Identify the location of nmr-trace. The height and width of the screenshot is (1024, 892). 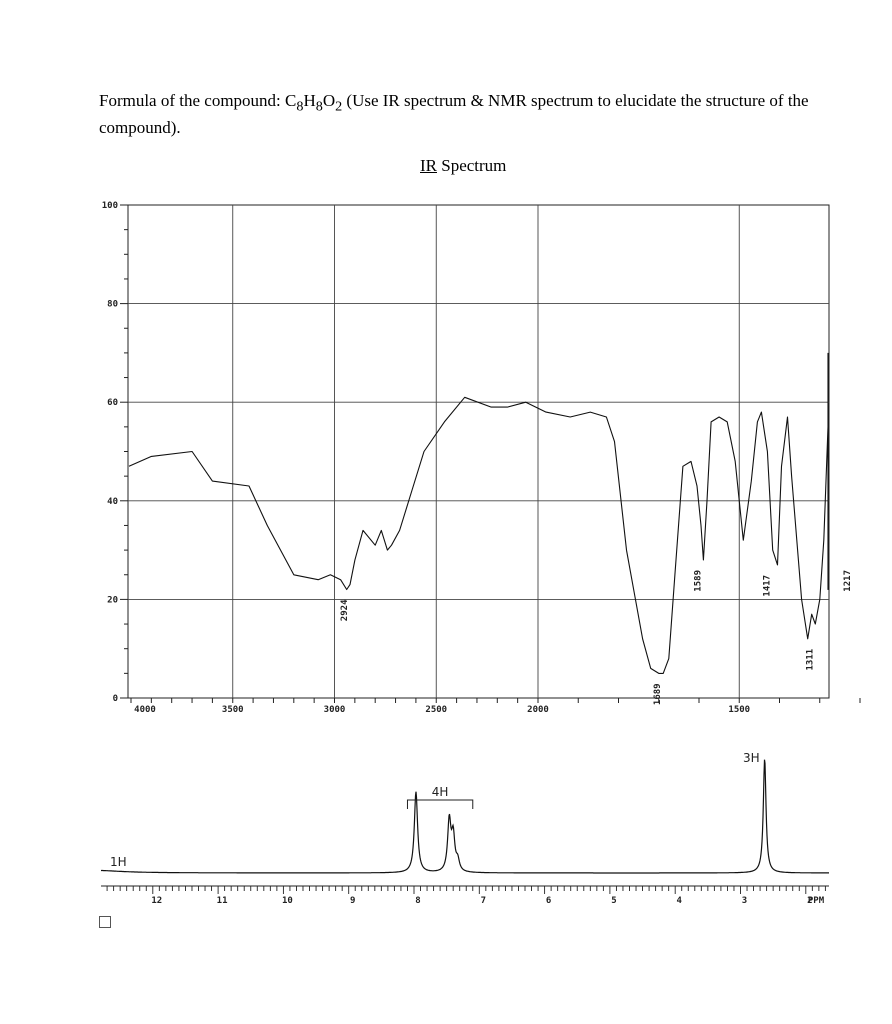
(465, 816).